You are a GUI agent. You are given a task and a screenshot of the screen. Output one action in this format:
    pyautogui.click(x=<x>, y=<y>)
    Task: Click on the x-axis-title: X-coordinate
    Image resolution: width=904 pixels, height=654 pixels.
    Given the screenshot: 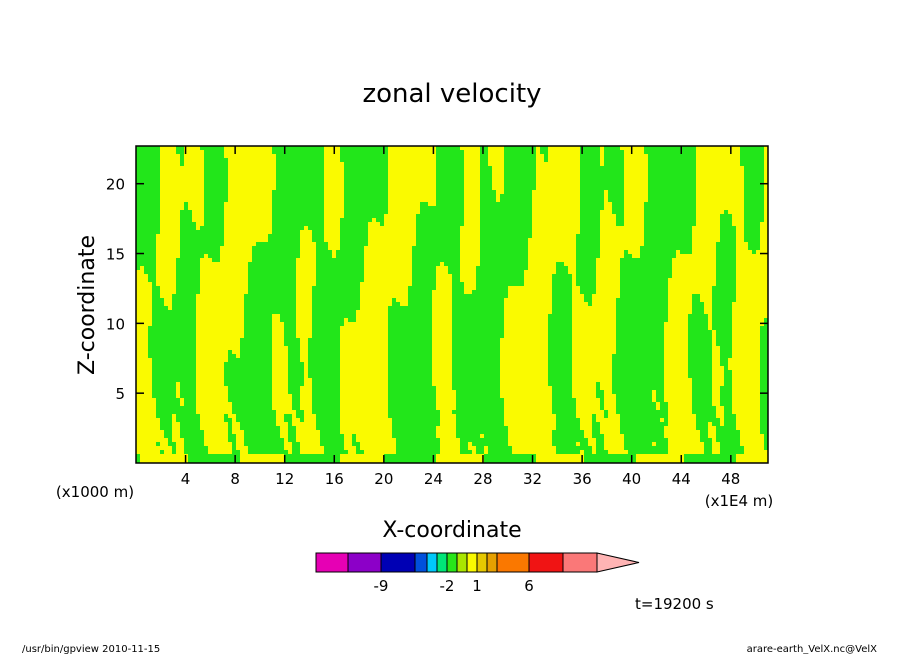 What is the action you would take?
    pyautogui.click(x=451, y=530)
    